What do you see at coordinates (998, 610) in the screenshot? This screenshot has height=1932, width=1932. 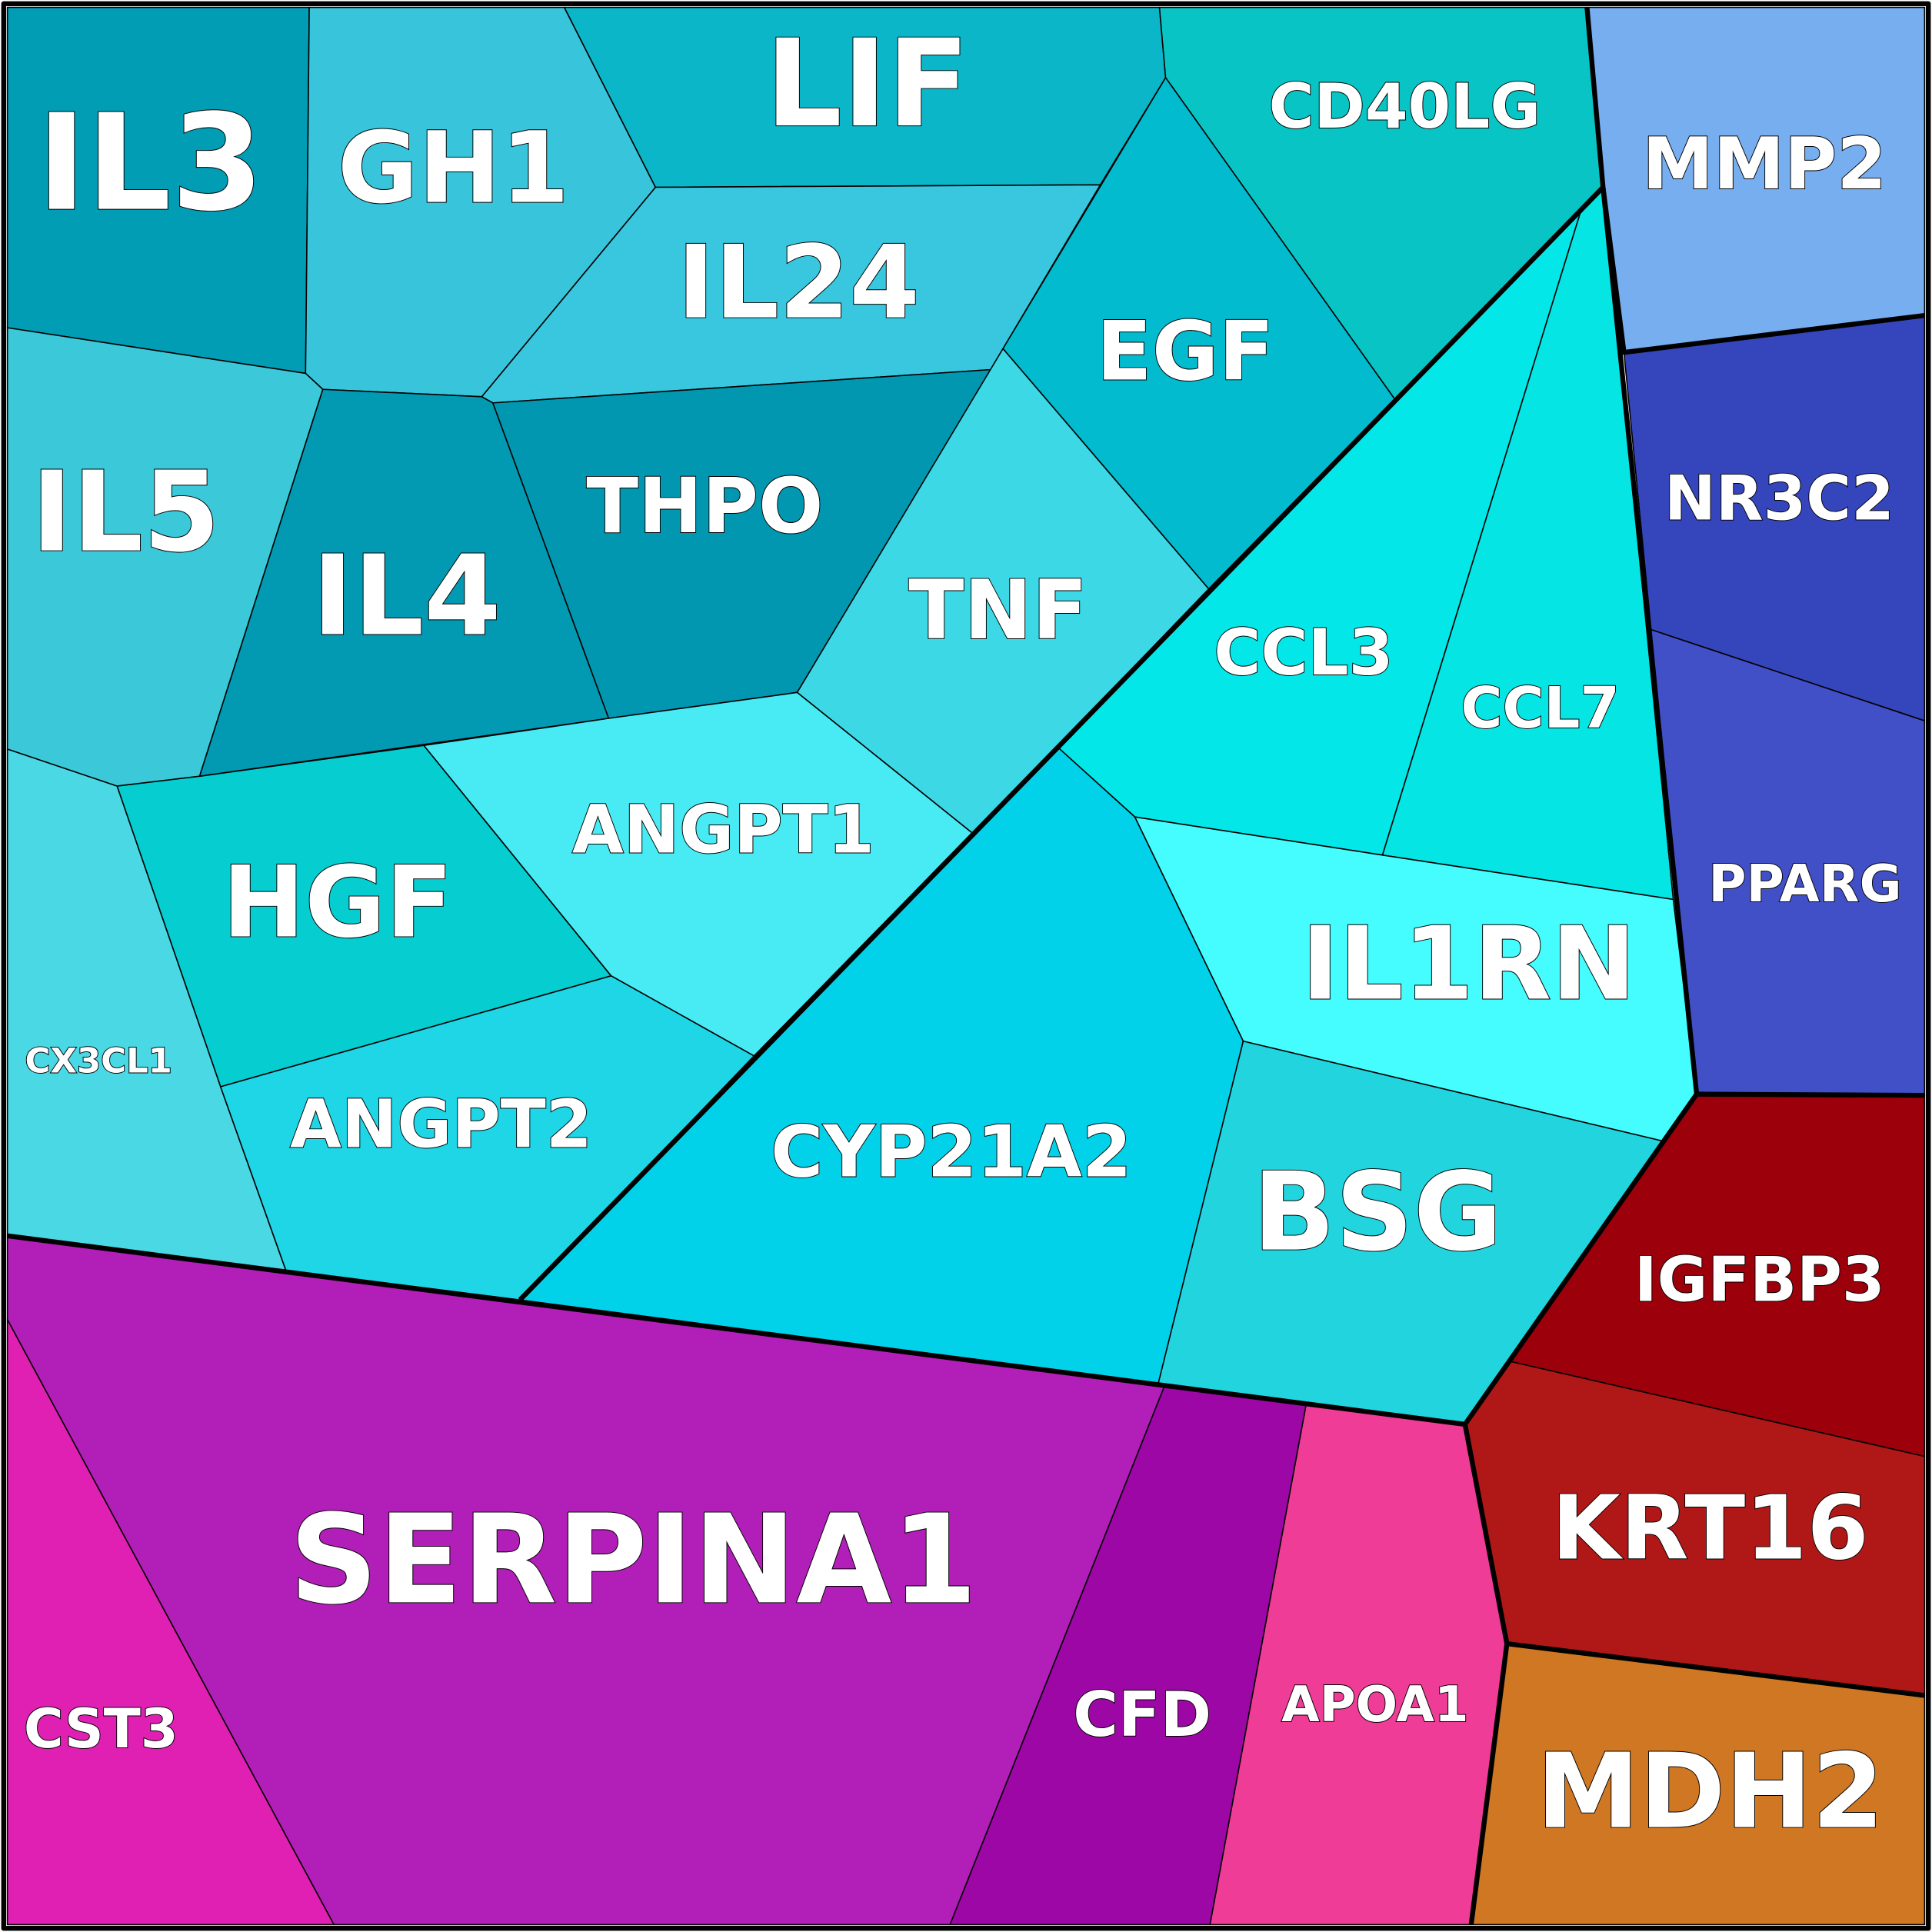 I see `cell-label: TNF` at bounding box center [998, 610].